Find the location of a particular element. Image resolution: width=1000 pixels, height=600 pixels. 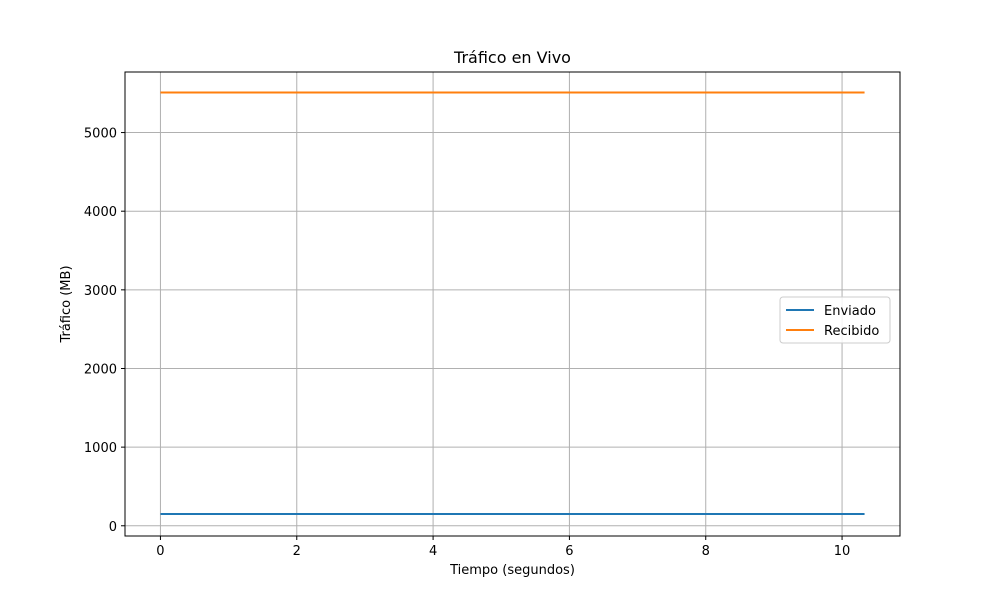

legend-box is located at coordinates (835, 320).